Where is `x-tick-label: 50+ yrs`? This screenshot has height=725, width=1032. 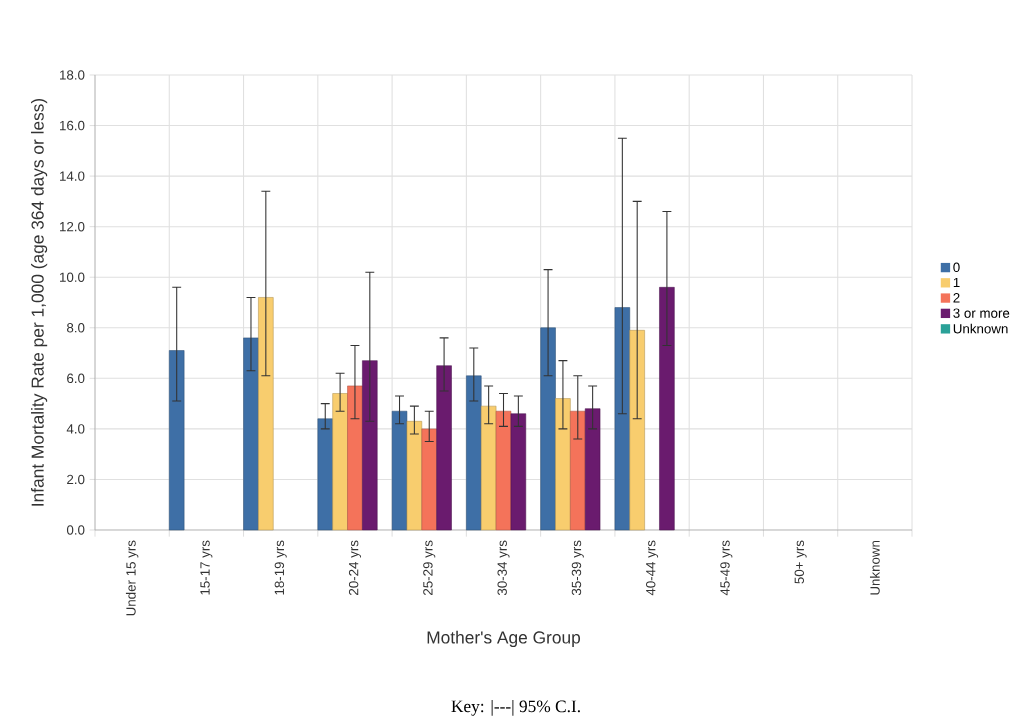 x-tick-label: 50+ yrs is located at coordinates (800, 562).